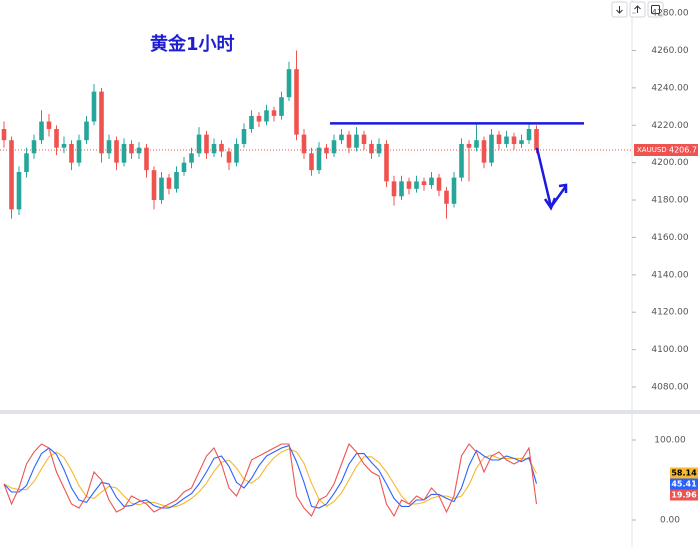 Image resolution: width=700 pixels, height=547 pixels. Describe the element at coordinates (350, 412) in the screenshot. I see `pane-divider` at that location.